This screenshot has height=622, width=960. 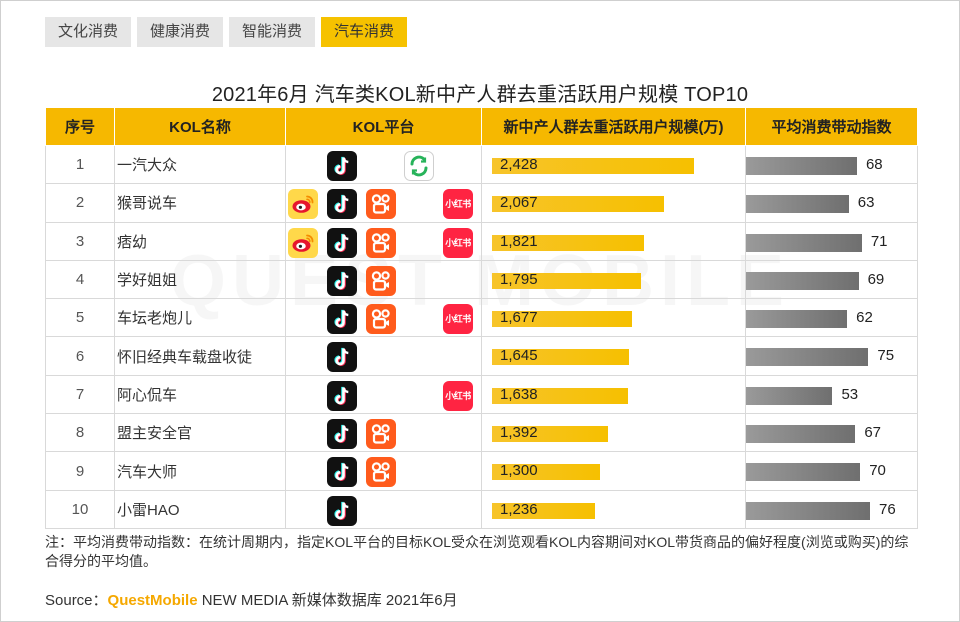 I want to click on active-users-label: 1,236, so click(x=519, y=509).